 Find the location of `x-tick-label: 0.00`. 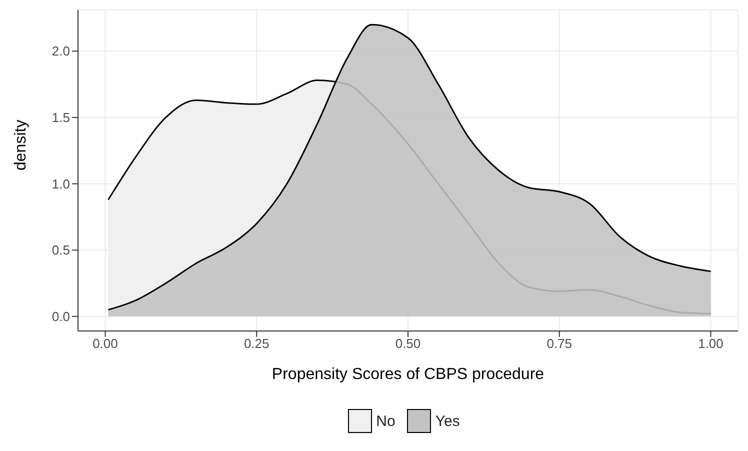

x-tick-label: 0.00 is located at coordinates (105, 344).